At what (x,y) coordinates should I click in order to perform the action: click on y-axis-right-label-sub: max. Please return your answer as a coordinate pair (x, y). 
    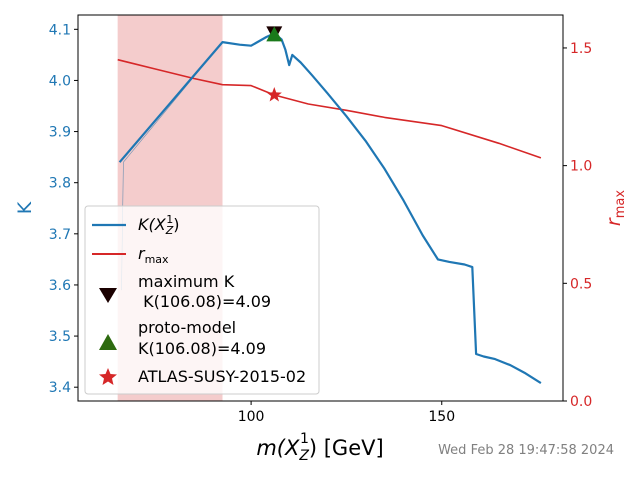
    Looking at the image, I should click on (620, 204).